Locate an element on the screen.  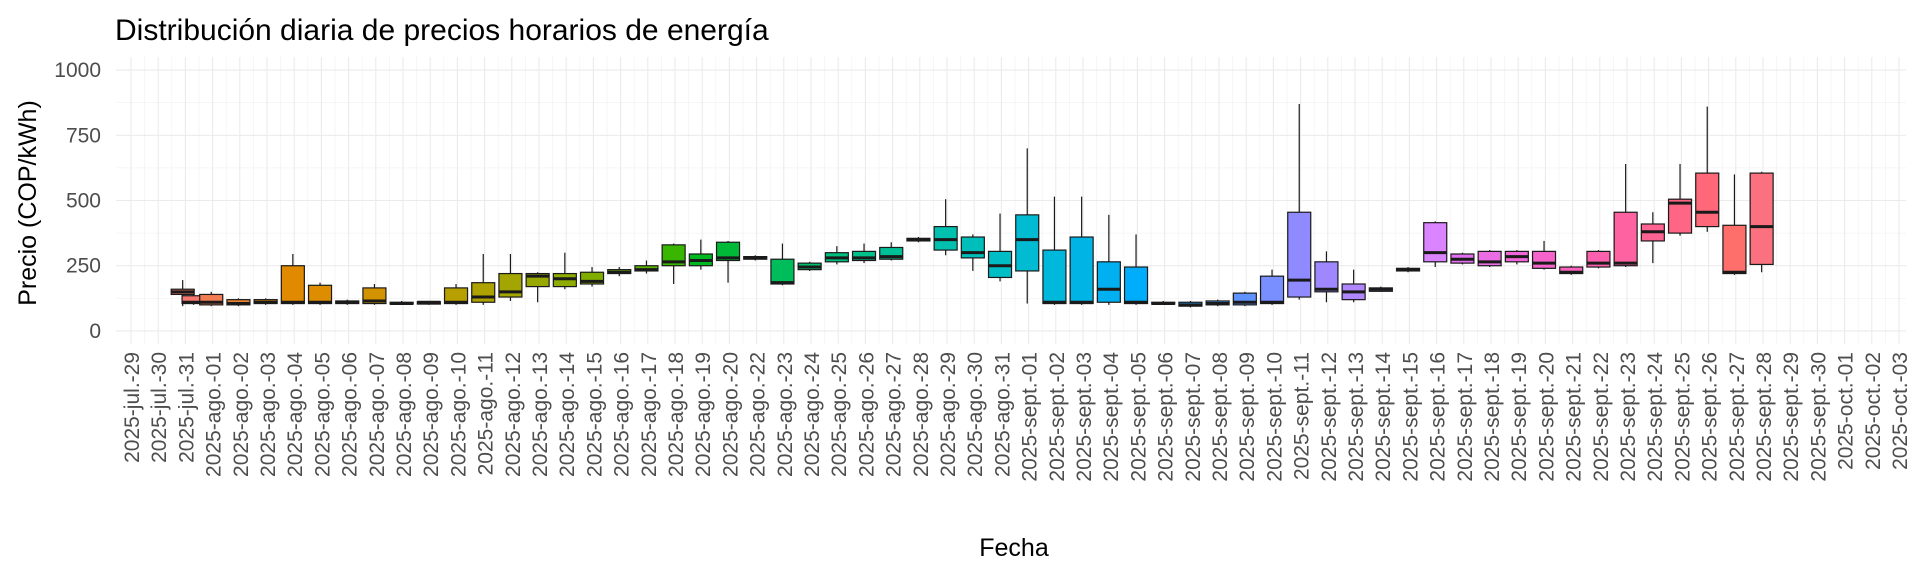
x-tick-label: 2025-ago.-17 is located at coordinates (649, 414).